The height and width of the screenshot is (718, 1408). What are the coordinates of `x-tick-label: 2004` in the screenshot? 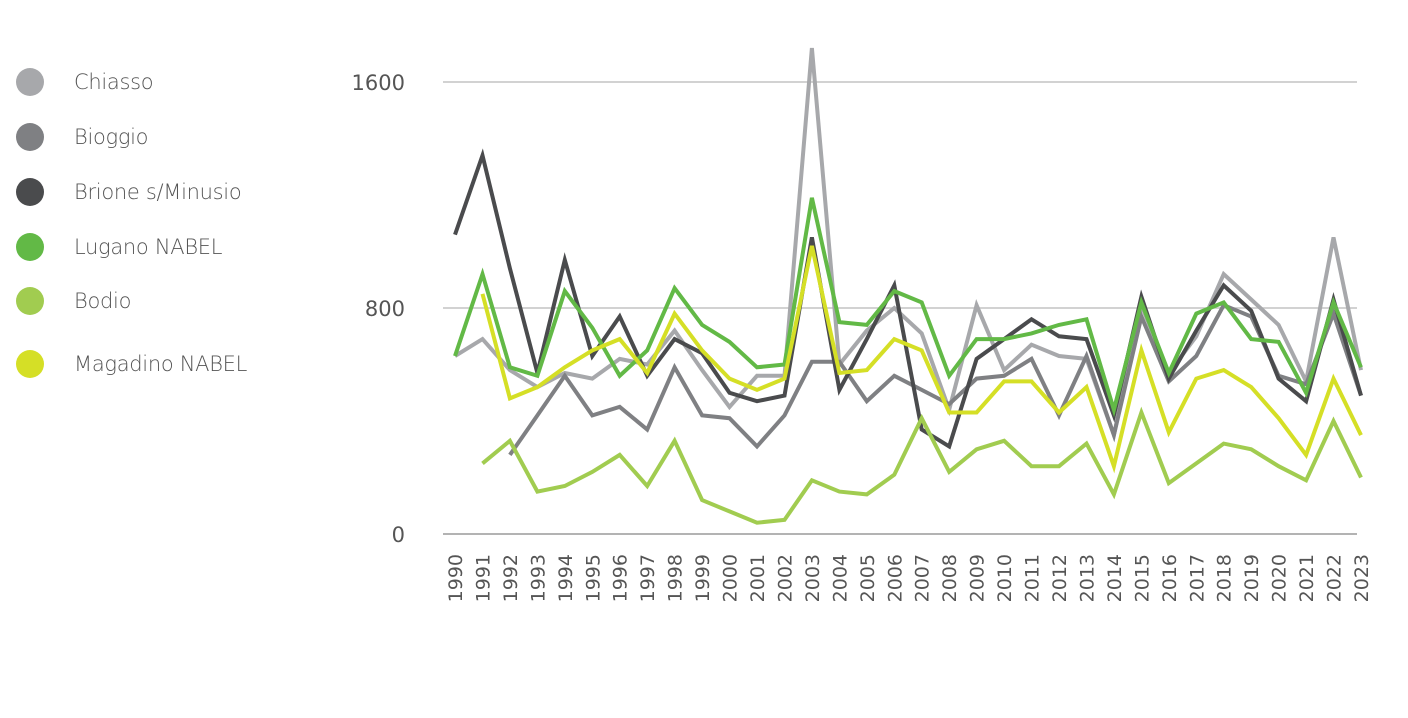 It's located at (840, 578).